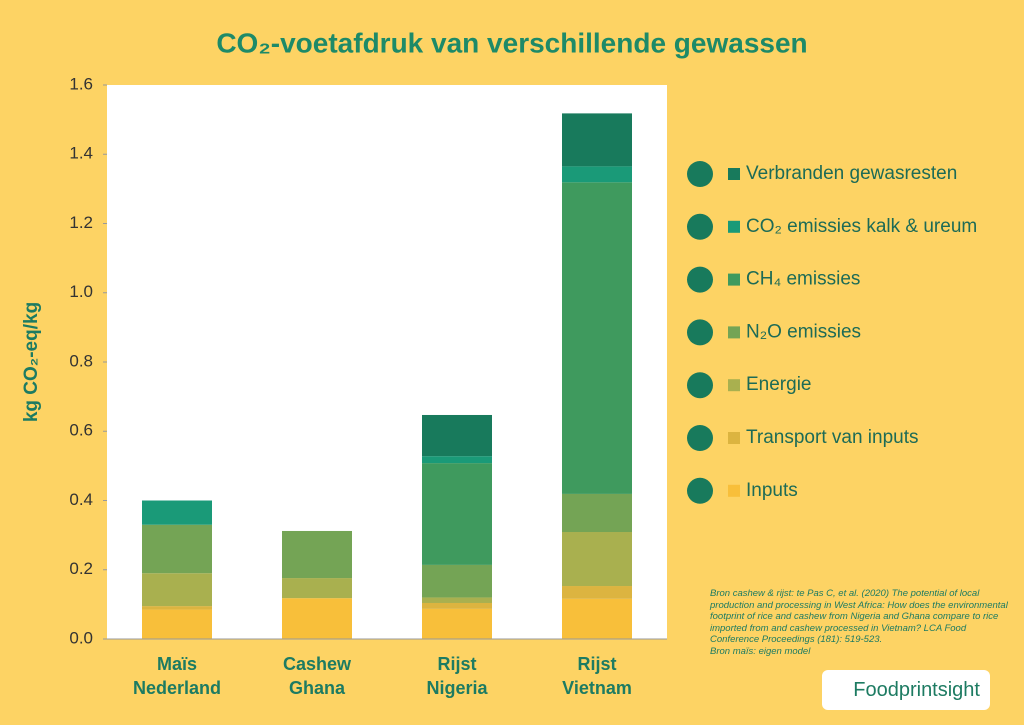 The height and width of the screenshot is (725, 1024). What do you see at coordinates (81, 637) in the screenshot?
I see `y-tick-label: 0.0` at bounding box center [81, 637].